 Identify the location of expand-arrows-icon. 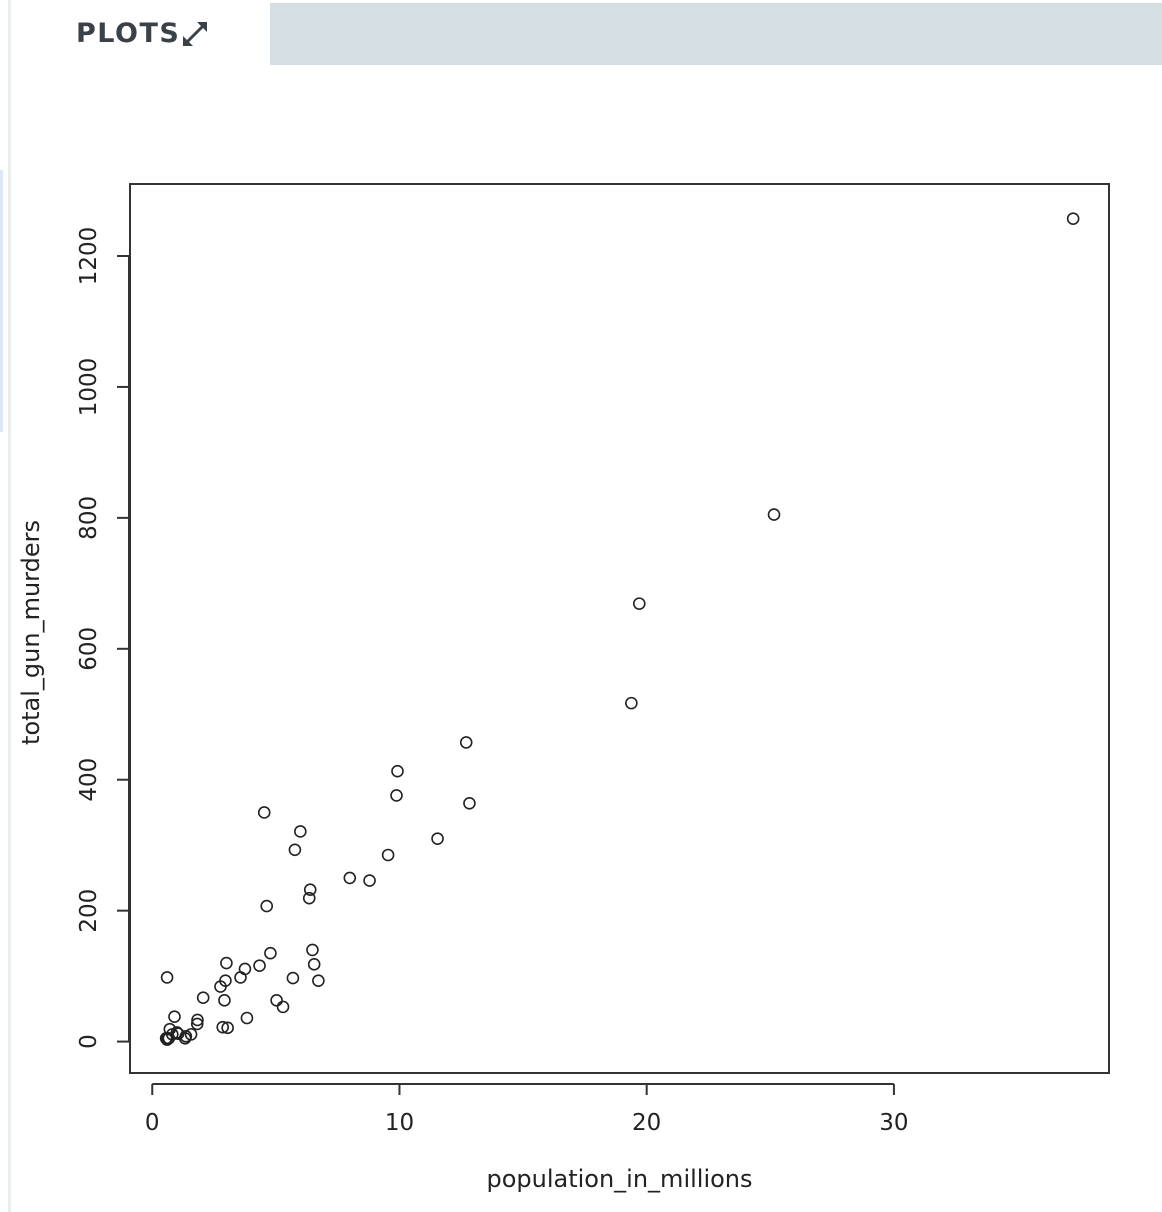
(195, 34).